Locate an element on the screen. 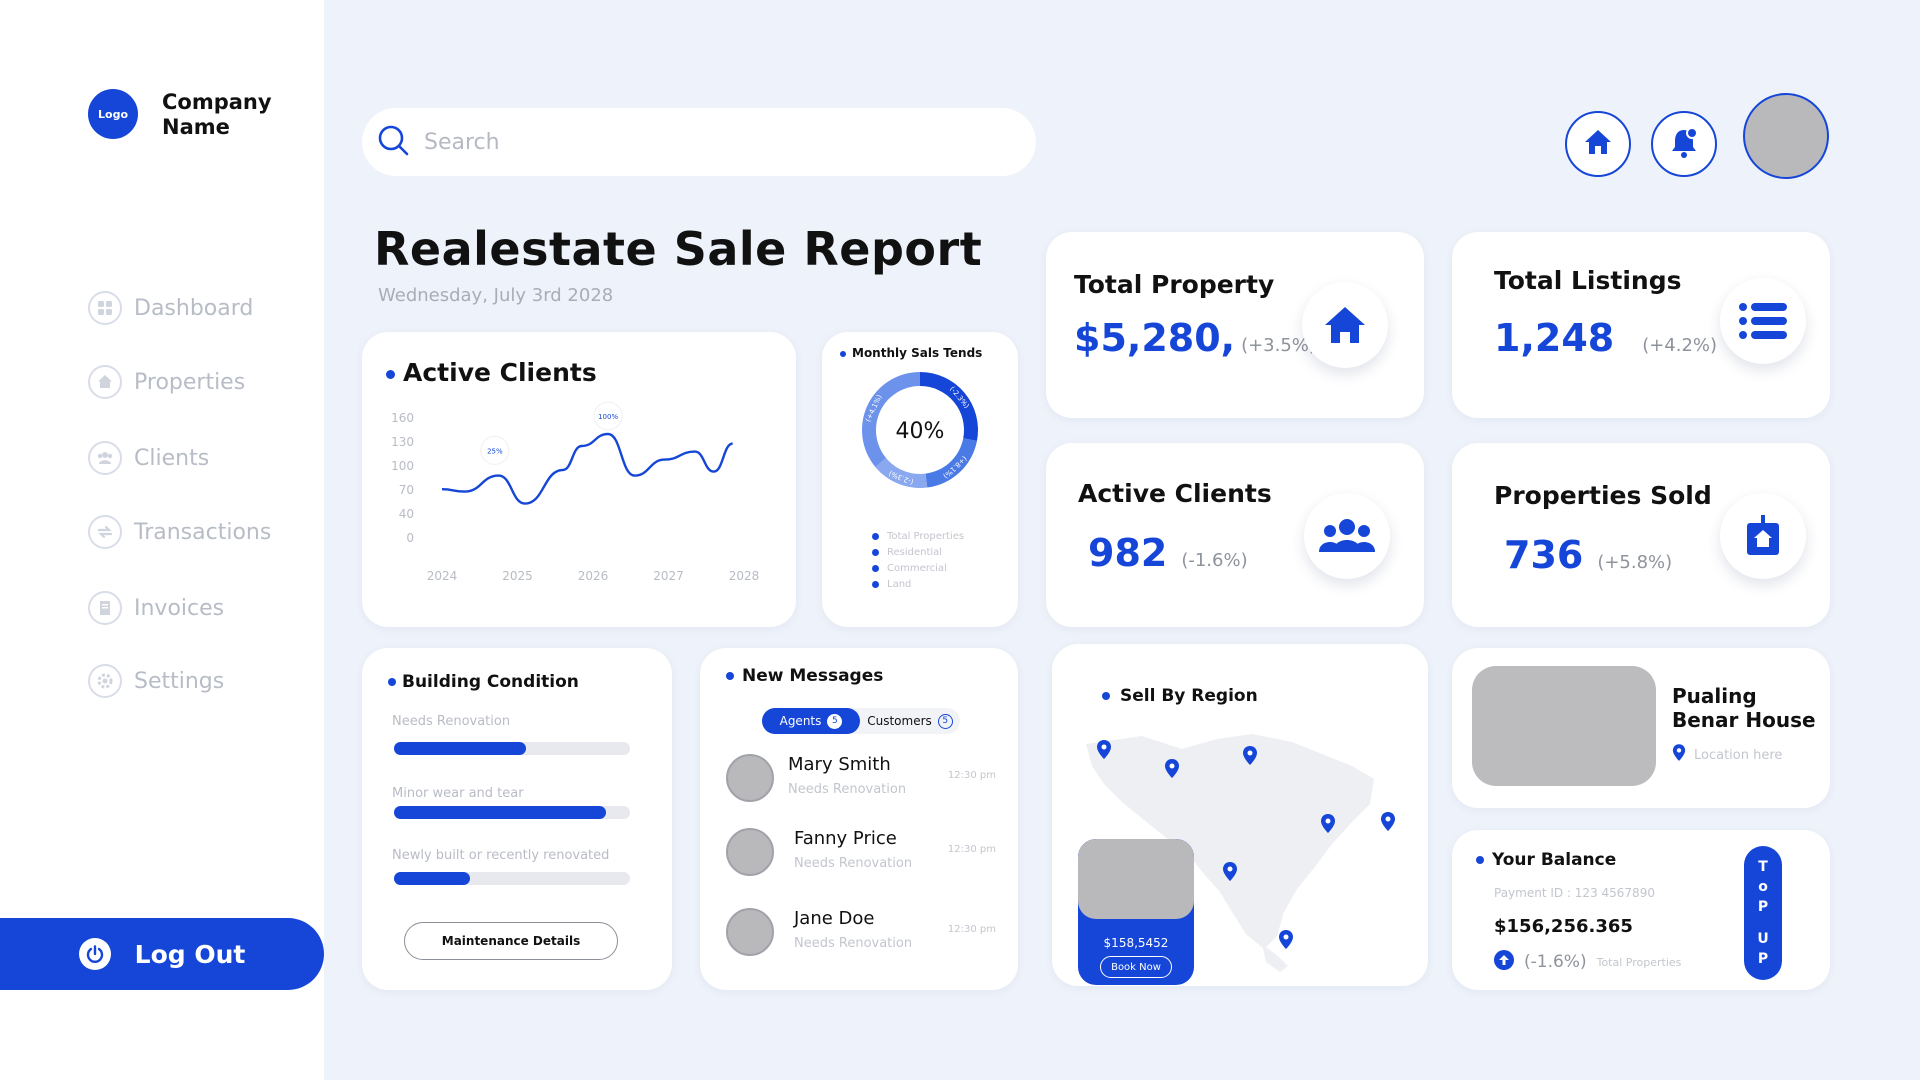 The width and height of the screenshot is (1920, 1080). booking-card: $158,5452 Book Now is located at coordinates (1136, 912).